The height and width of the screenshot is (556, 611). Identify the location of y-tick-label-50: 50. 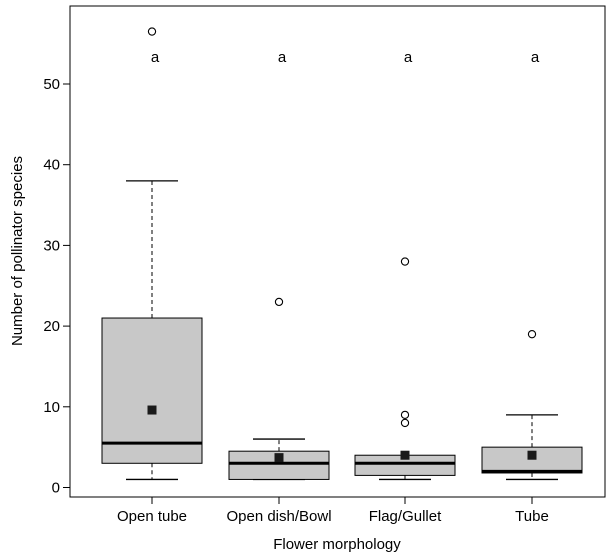
(51, 84).